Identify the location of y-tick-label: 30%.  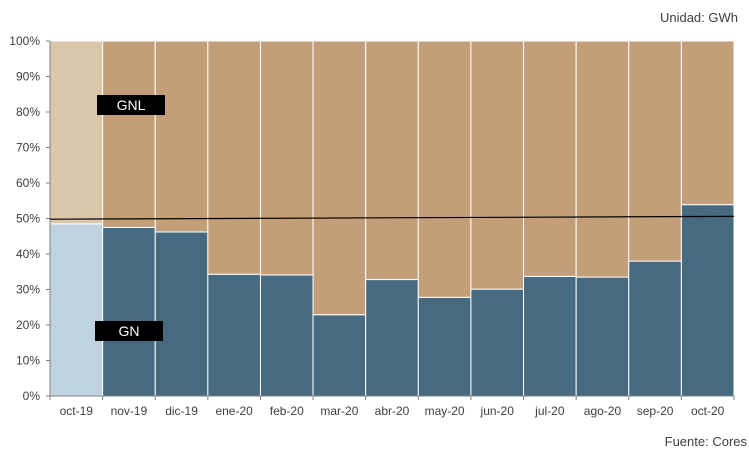
(28, 290).